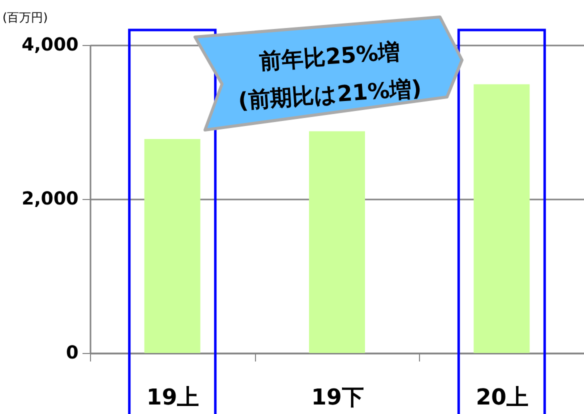  I want to click on y-axis-title: (百万円), so click(25, 17).